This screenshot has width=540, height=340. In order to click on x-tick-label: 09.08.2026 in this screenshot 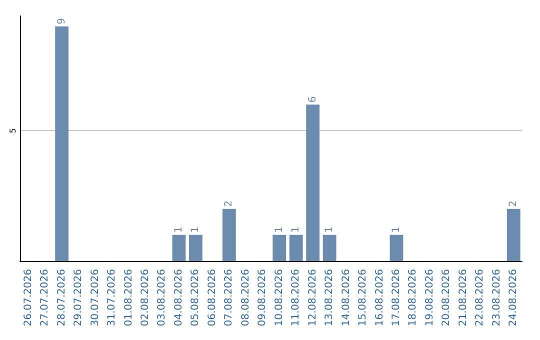, I will do `click(262, 297)`.